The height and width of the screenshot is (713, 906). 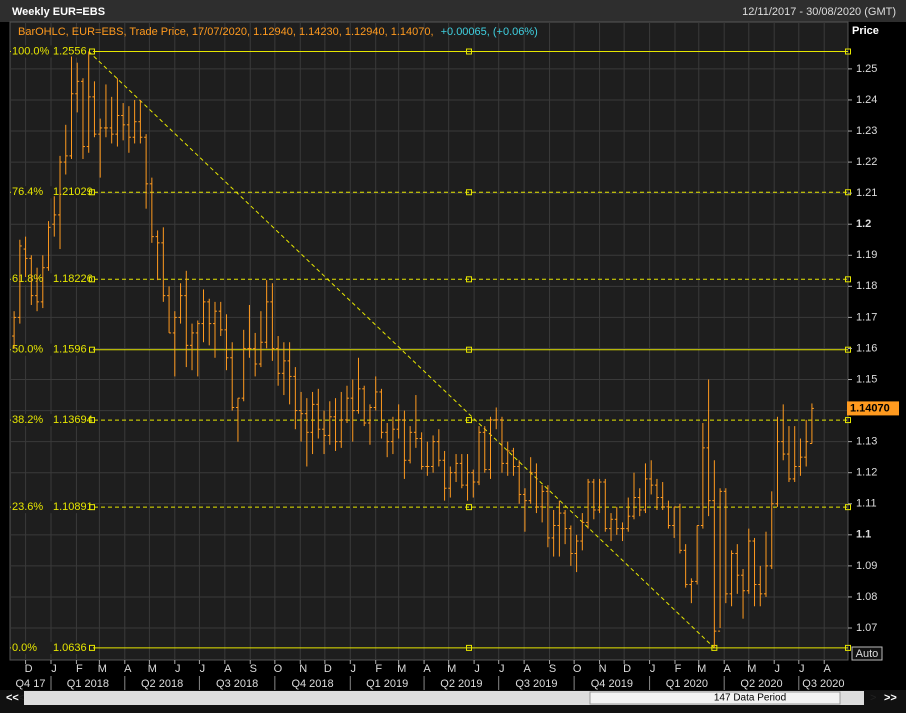 I want to click on last-button: >>, so click(x=890, y=698).